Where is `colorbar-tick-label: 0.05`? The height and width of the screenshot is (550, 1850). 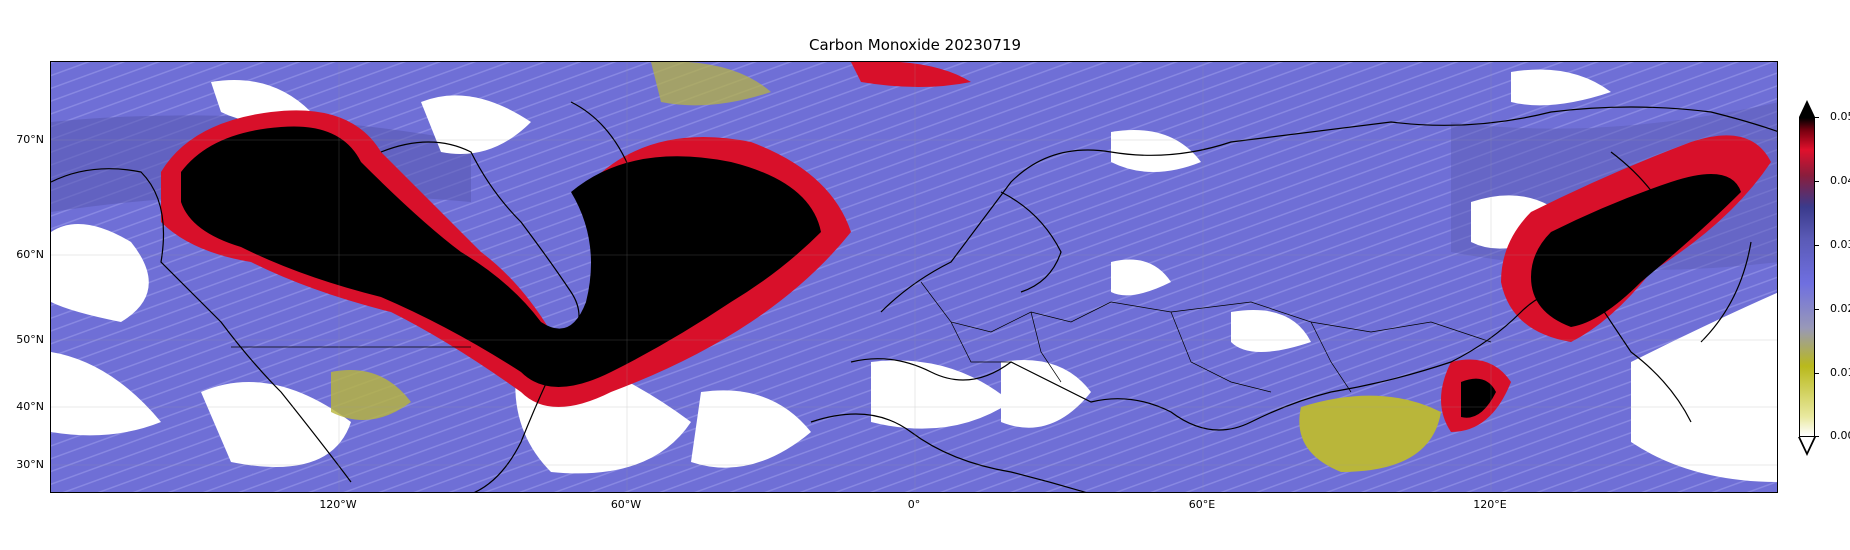 colorbar-tick-label: 0.05 is located at coordinates (1840, 116).